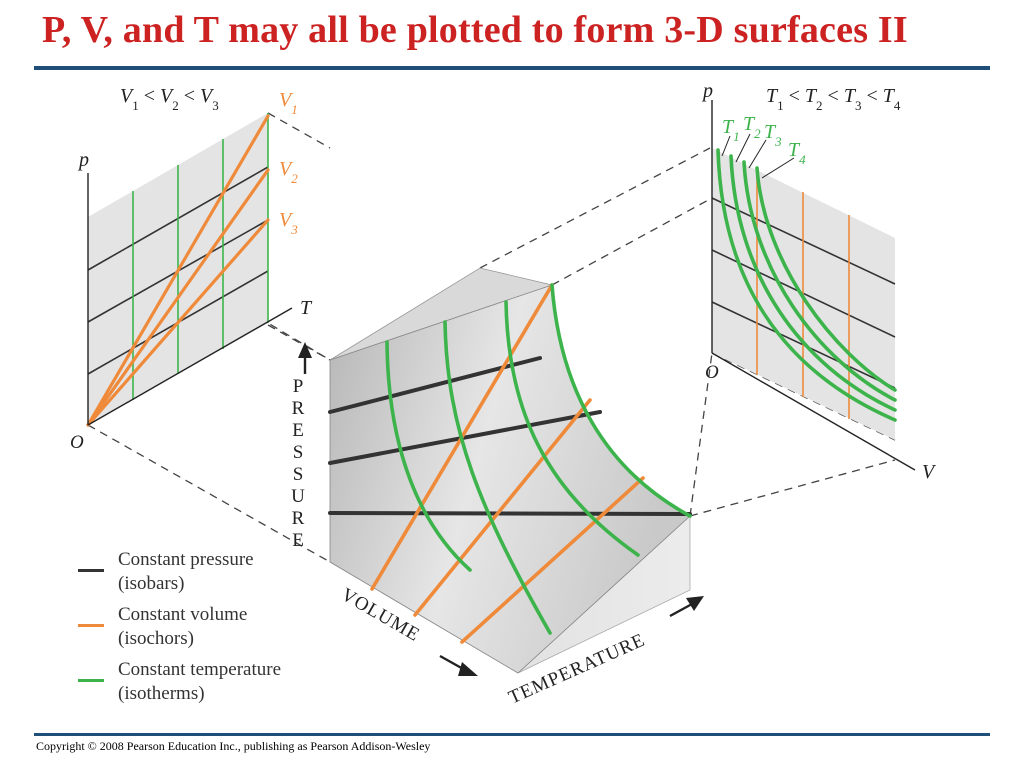 This screenshot has width=1024, height=768. Describe the element at coordinates (833, 99) in the screenshot. I see `pv-condition: T1 < T2 < T3 < T4` at that location.